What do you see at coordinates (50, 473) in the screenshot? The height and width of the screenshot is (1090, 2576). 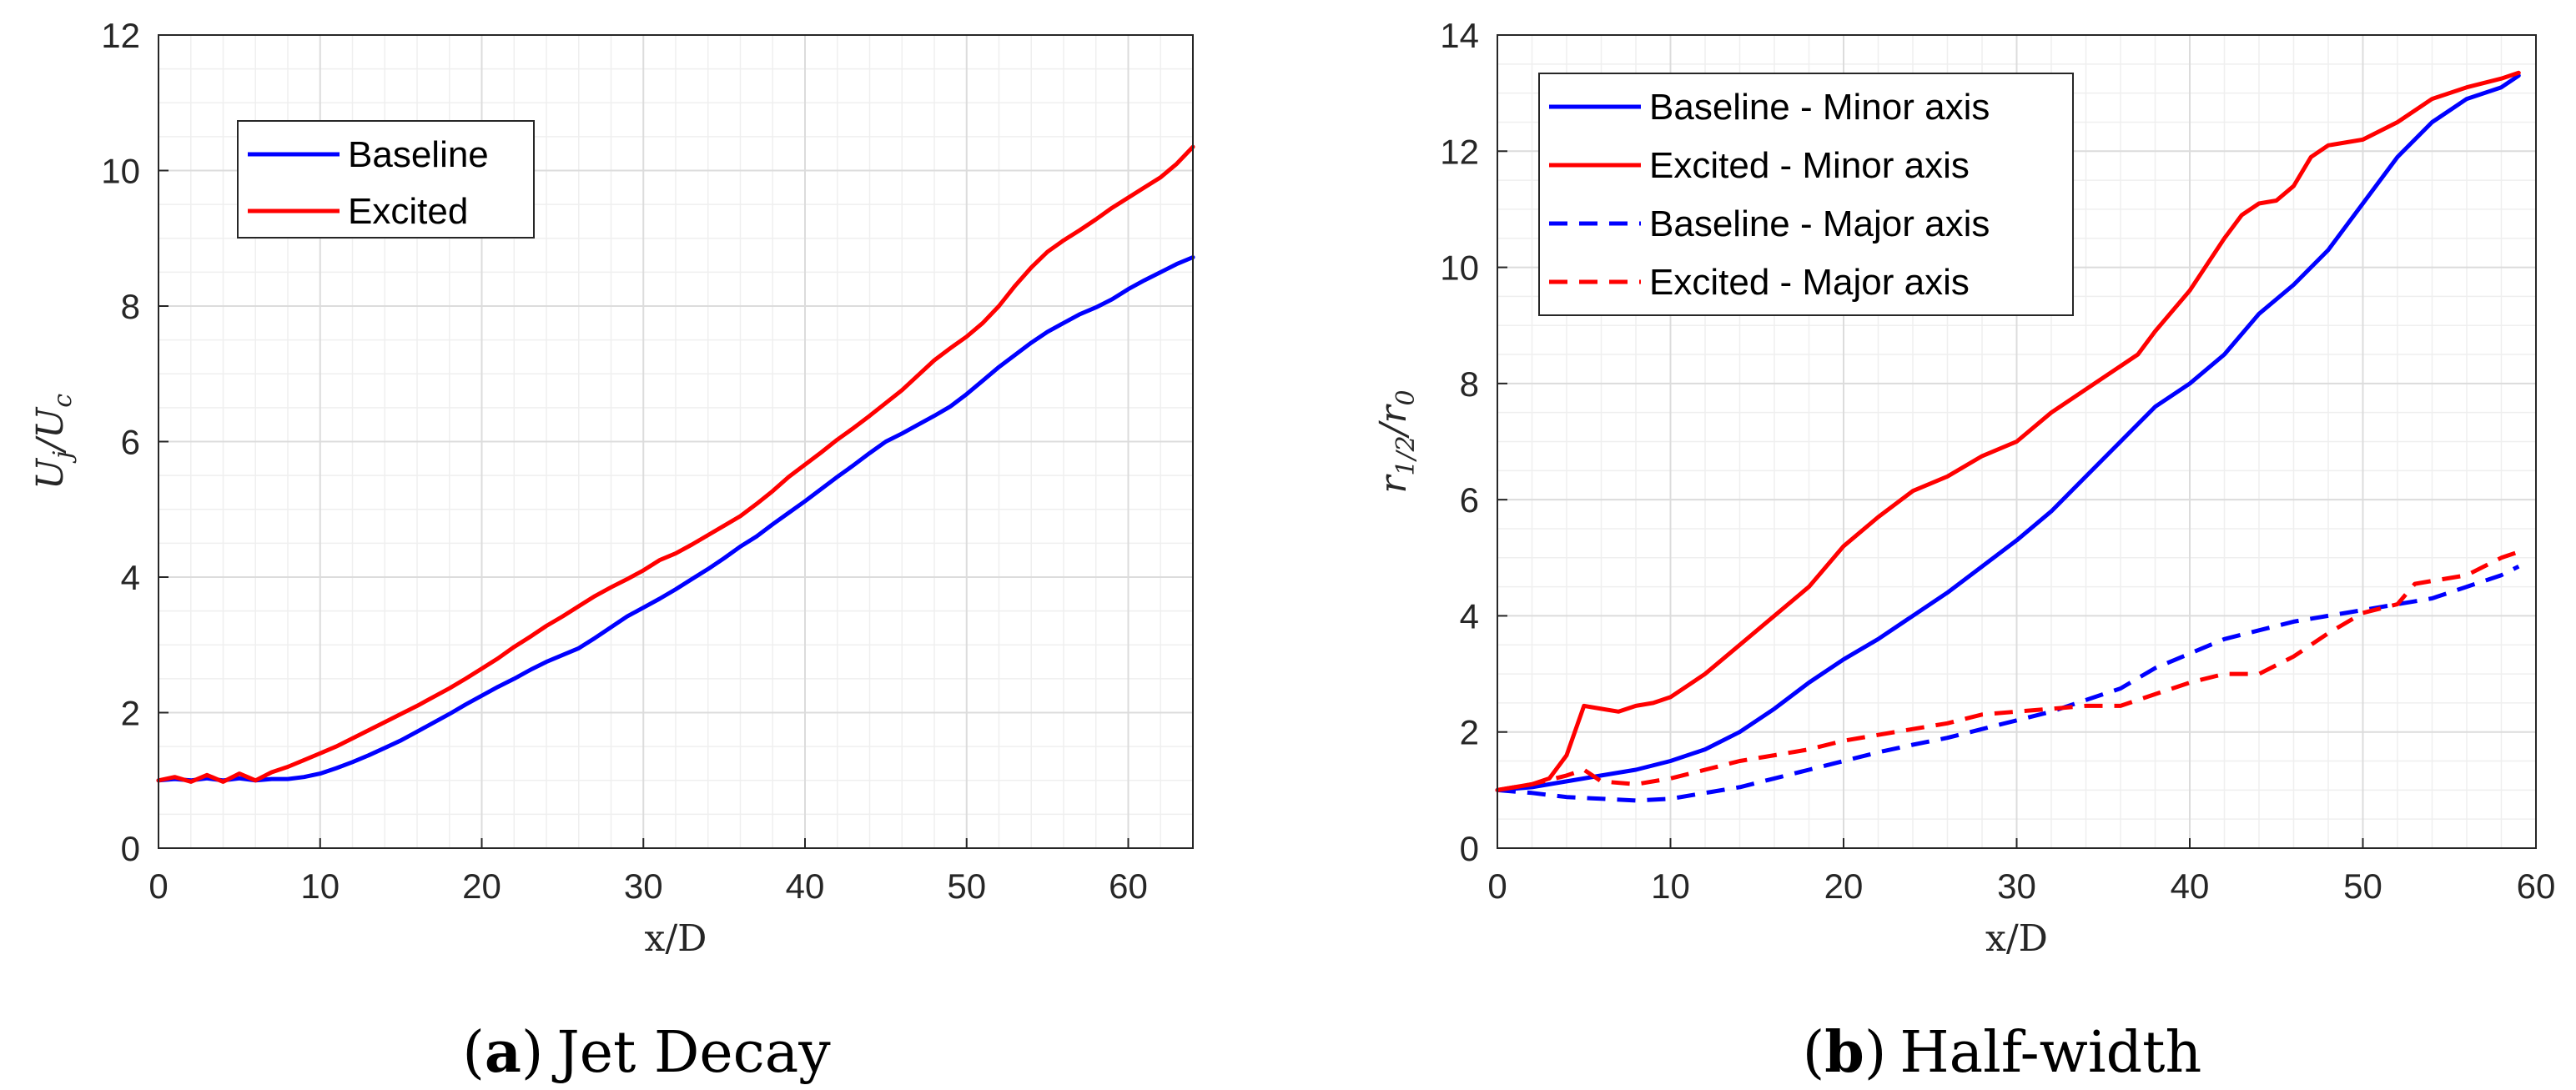 I see `chart-a-ylabel-main: U` at bounding box center [50, 473].